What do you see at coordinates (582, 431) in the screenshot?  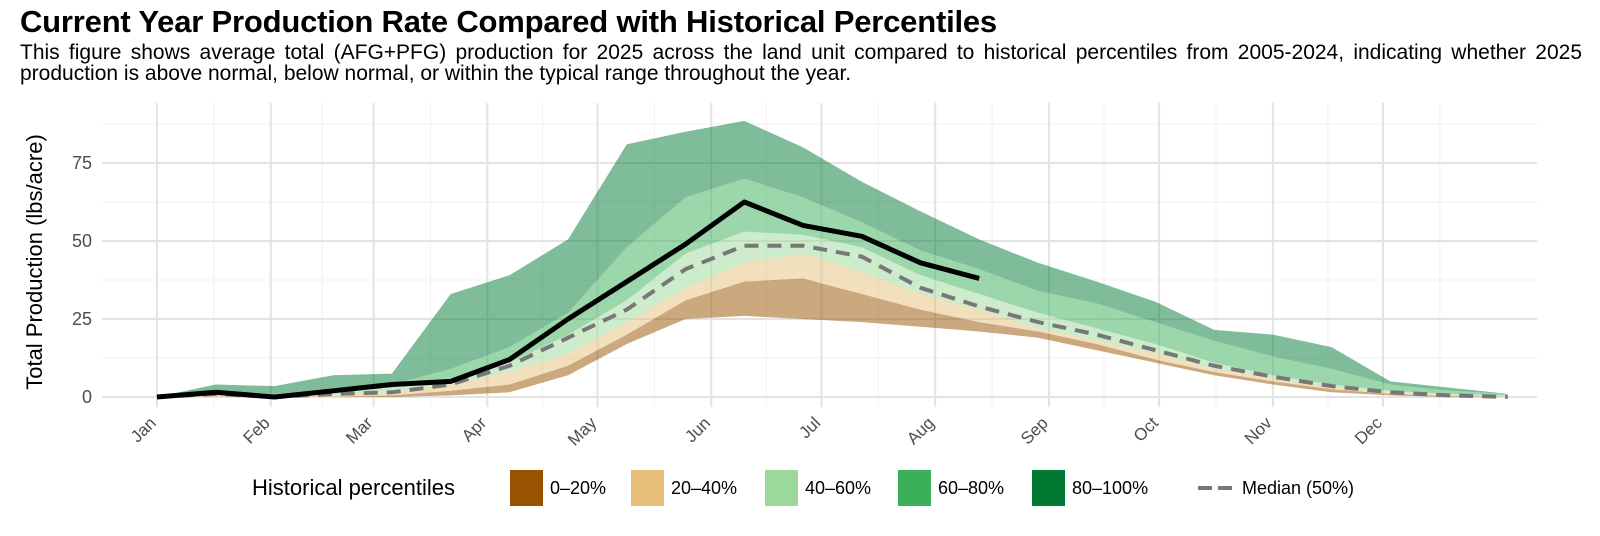 I see `x-tick-label: May` at bounding box center [582, 431].